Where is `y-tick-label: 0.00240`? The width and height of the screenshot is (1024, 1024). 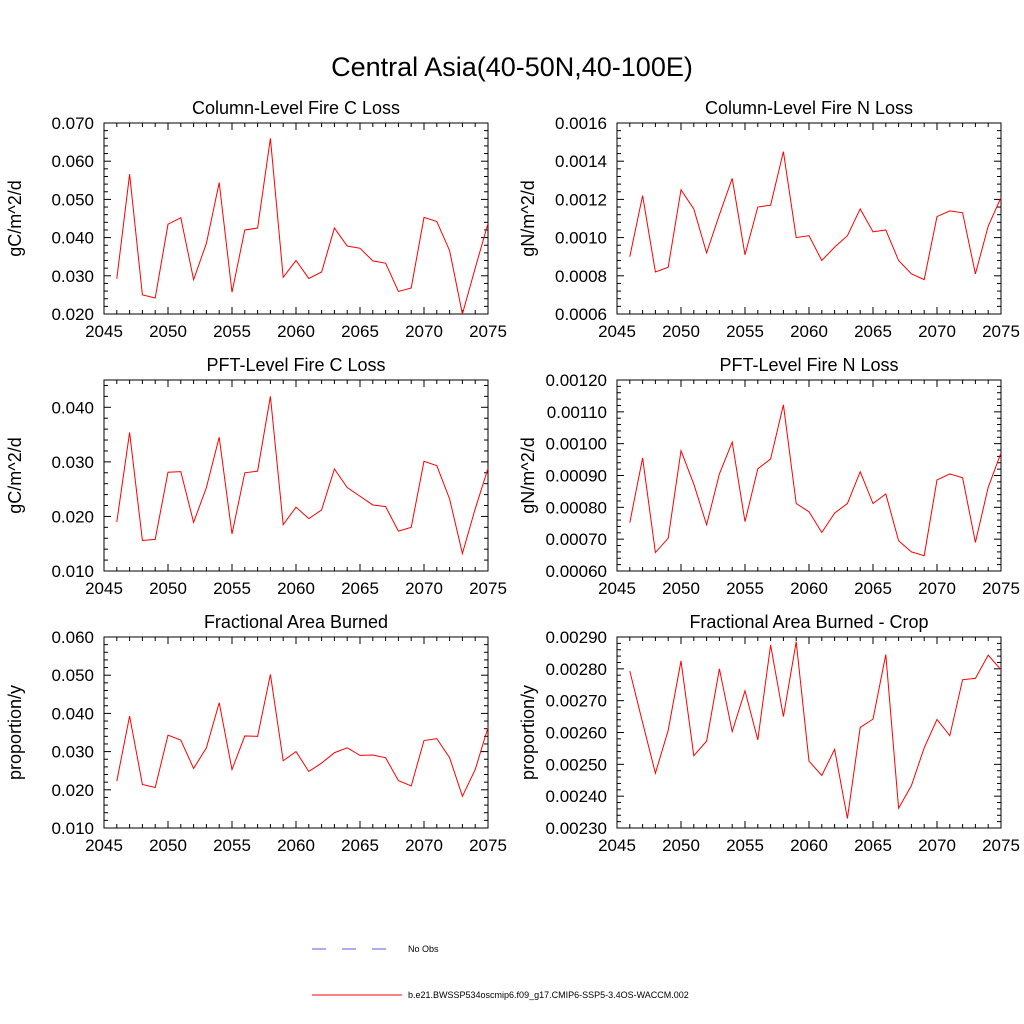 y-tick-label: 0.00240 is located at coordinates (576, 796).